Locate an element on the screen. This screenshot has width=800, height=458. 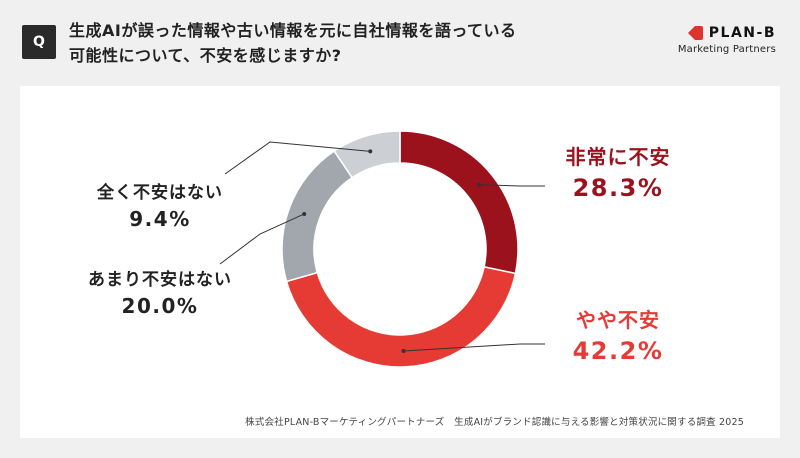
logo-name: PLAN-B is located at coordinates (742, 33).